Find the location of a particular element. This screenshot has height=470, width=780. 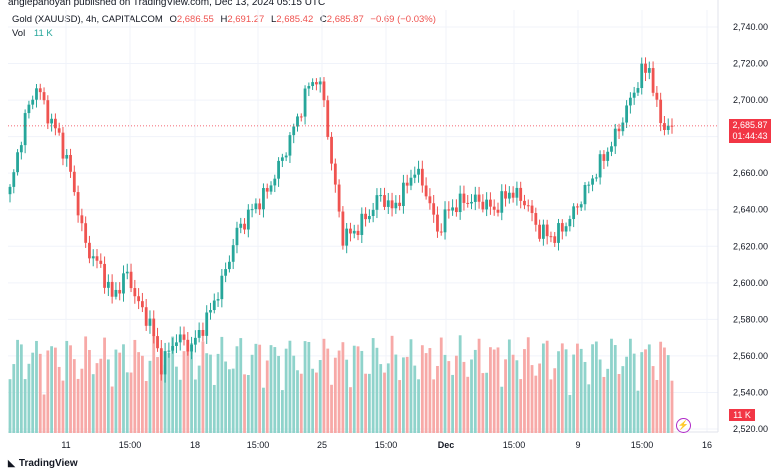

volume-label: Vol is located at coordinates (19, 33).